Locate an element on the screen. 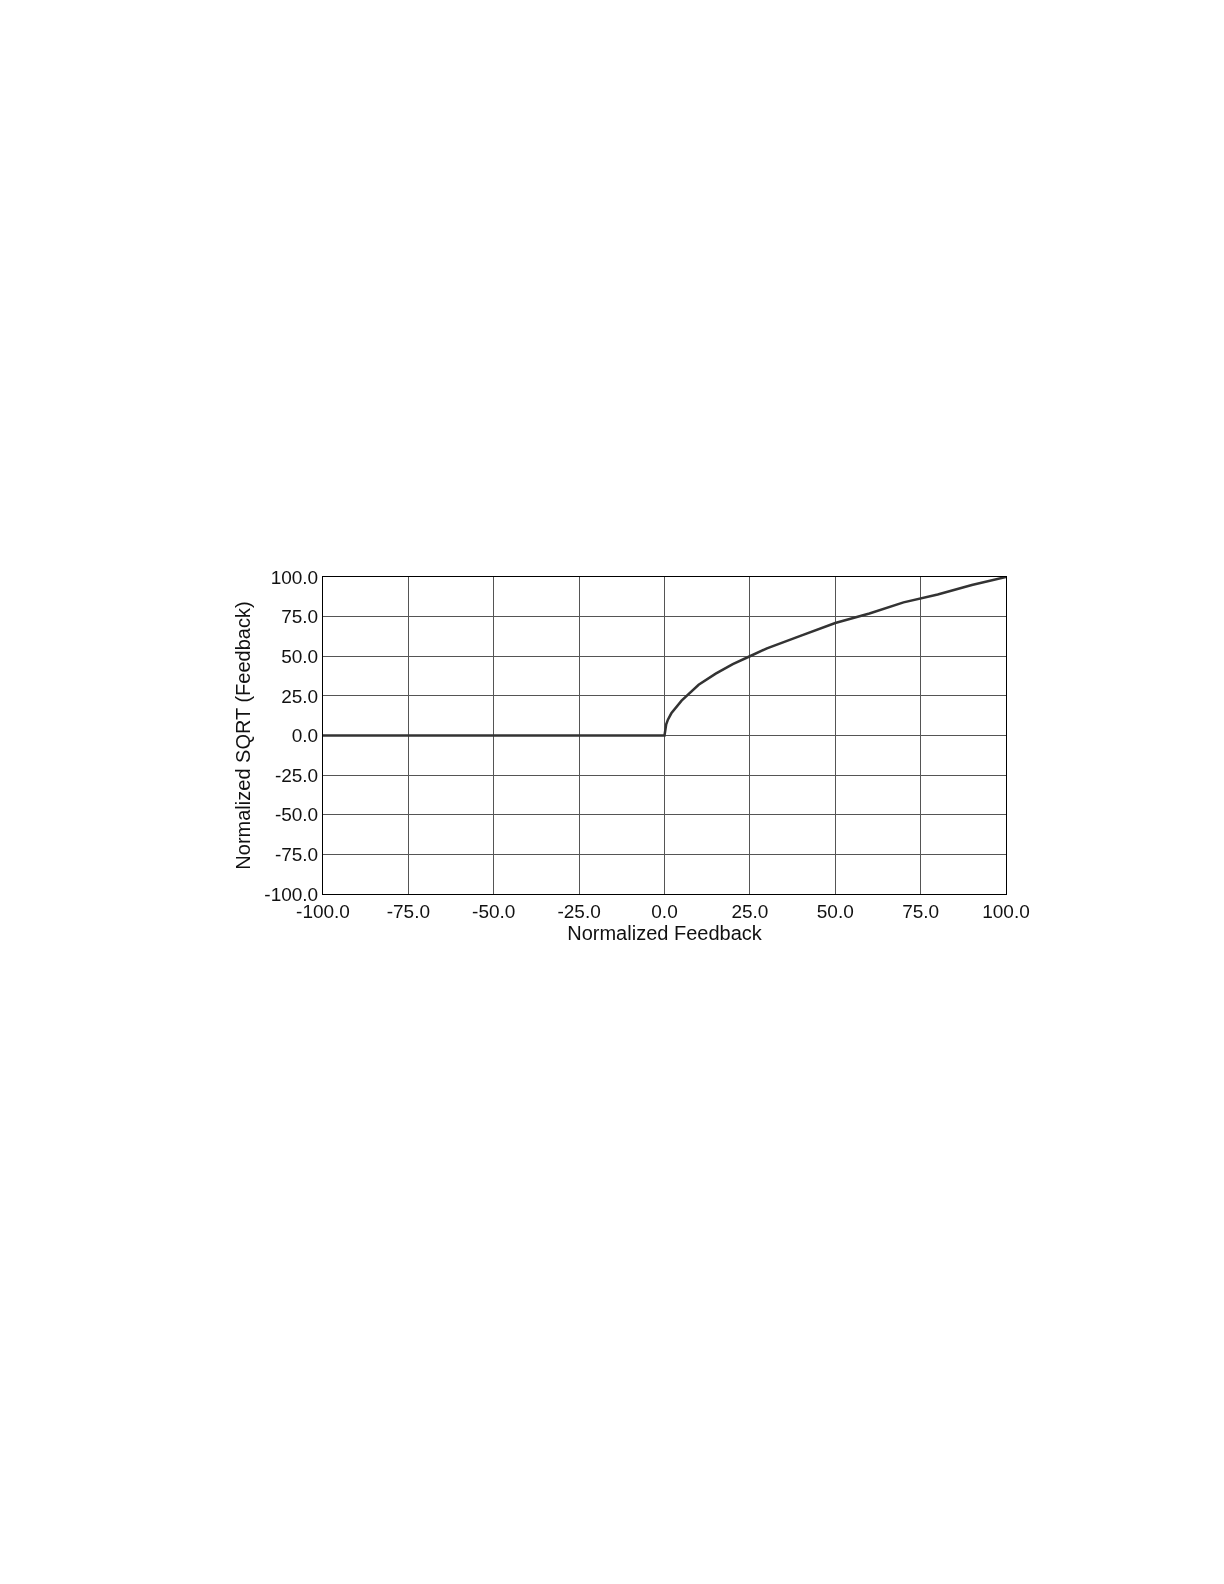  x-tick-label: 75.0 is located at coordinates (921, 911).